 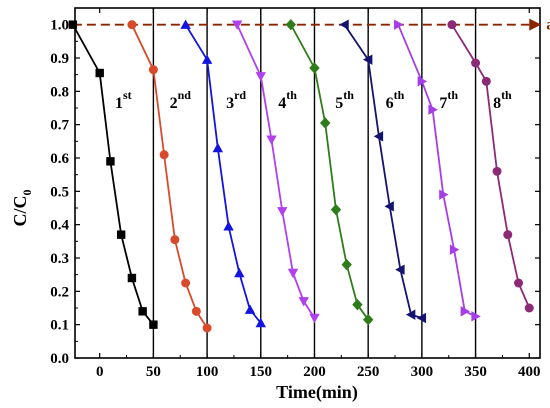 I want to click on cycle-label-number: 2, so click(x=174, y=103).